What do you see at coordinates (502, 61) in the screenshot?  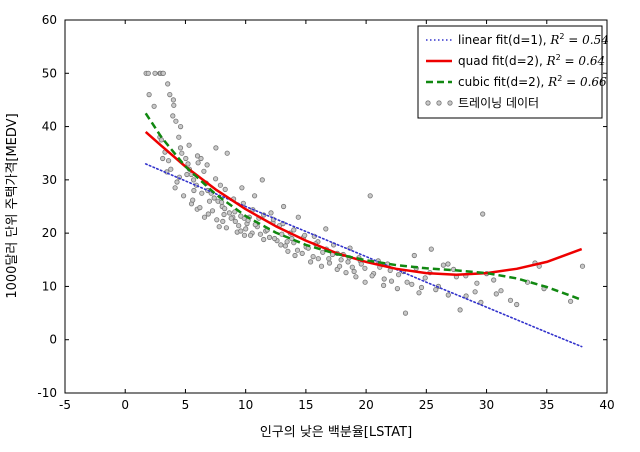 I see `legend-label-text: quad fit(d=2),` at bounding box center [502, 61].